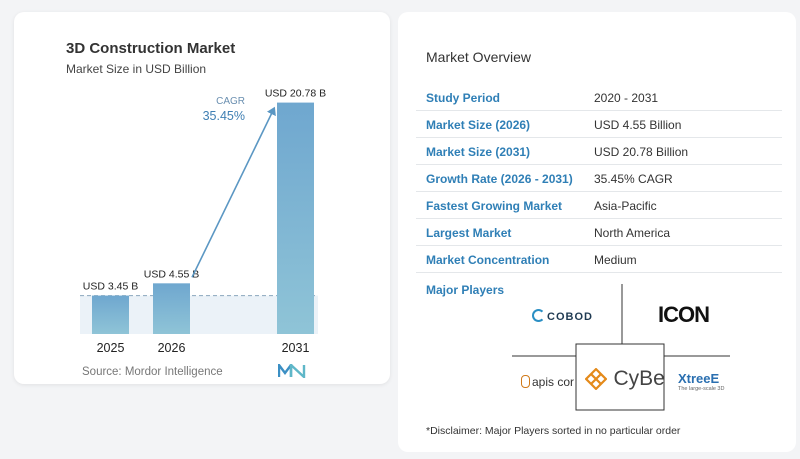 Image resolution: width=800 pixels, height=459 pixels. What do you see at coordinates (151, 48) in the screenshot?
I see `chart-title: 3D Construction Market` at bounding box center [151, 48].